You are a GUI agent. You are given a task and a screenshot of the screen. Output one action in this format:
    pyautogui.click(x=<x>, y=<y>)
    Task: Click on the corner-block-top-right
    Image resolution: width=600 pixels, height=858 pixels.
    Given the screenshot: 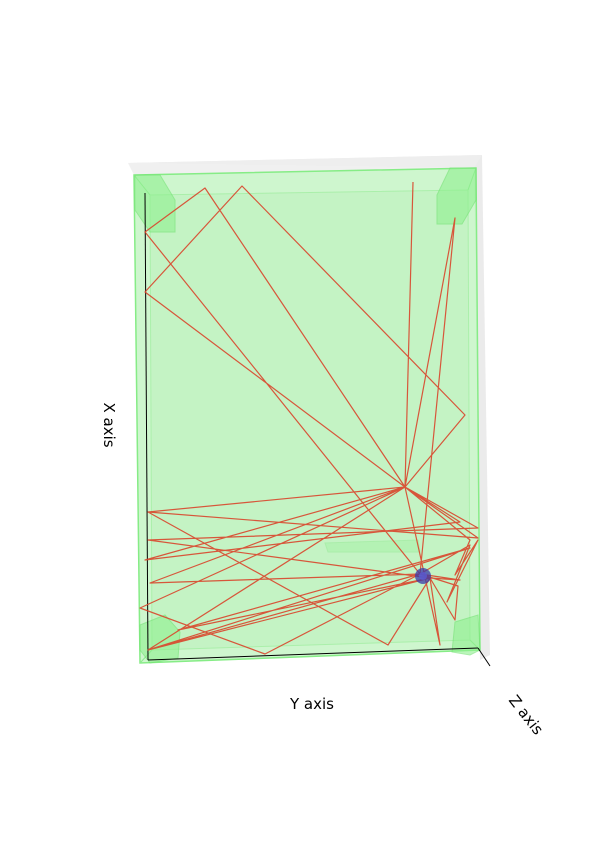 What is the action you would take?
    pyautogui.click(x=456, y=196)
    